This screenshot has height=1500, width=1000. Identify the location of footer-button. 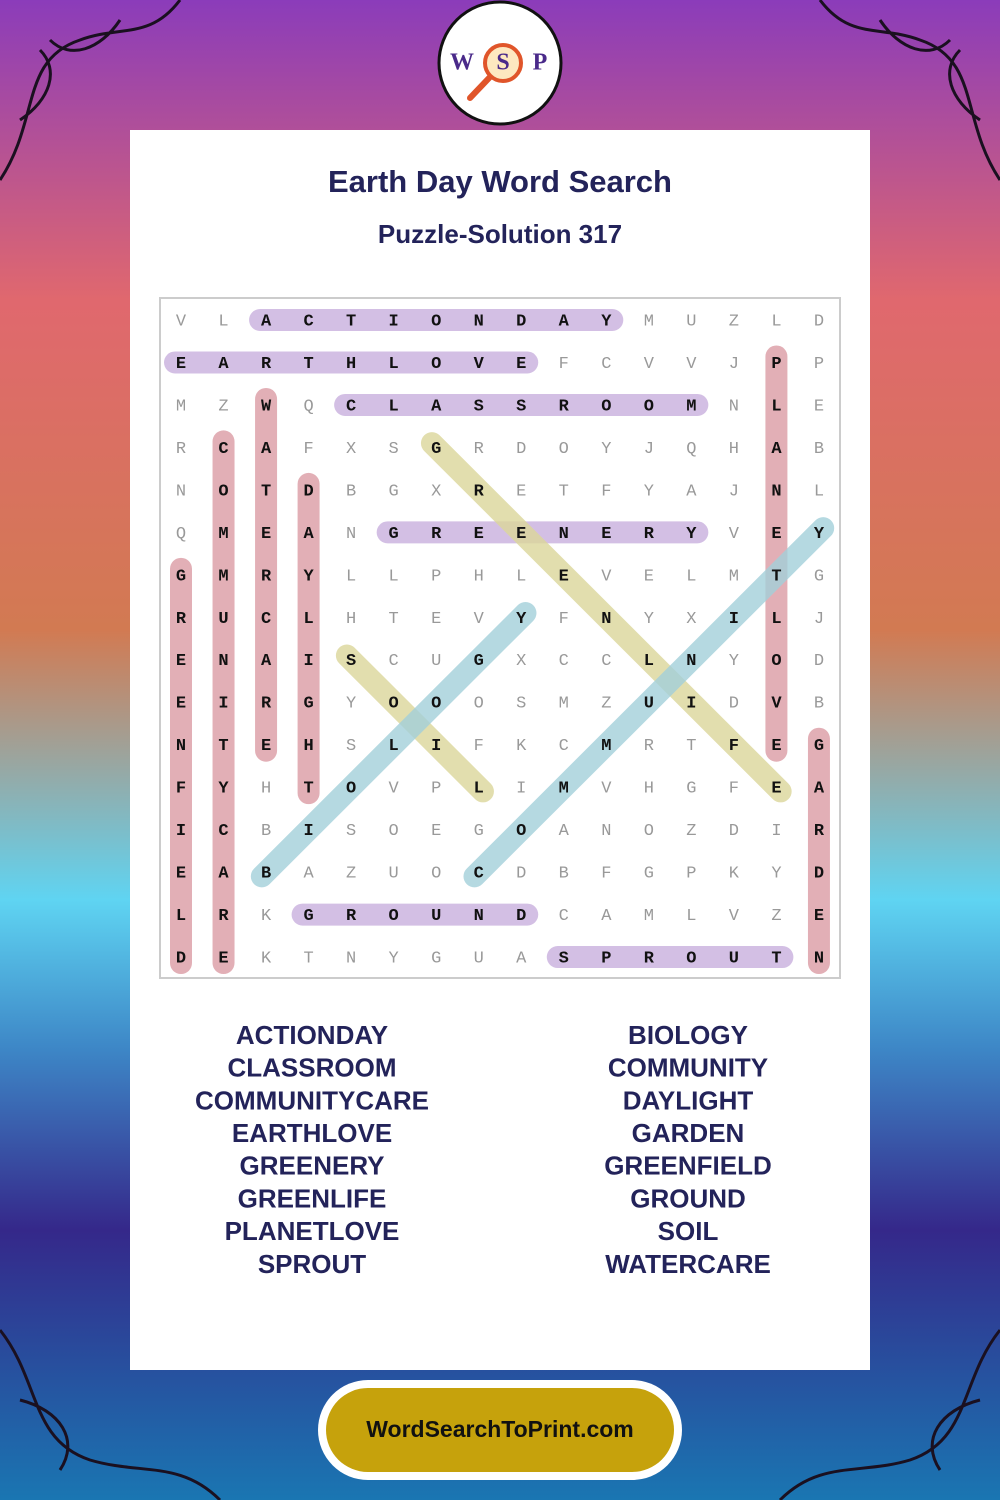
(500, 1430).